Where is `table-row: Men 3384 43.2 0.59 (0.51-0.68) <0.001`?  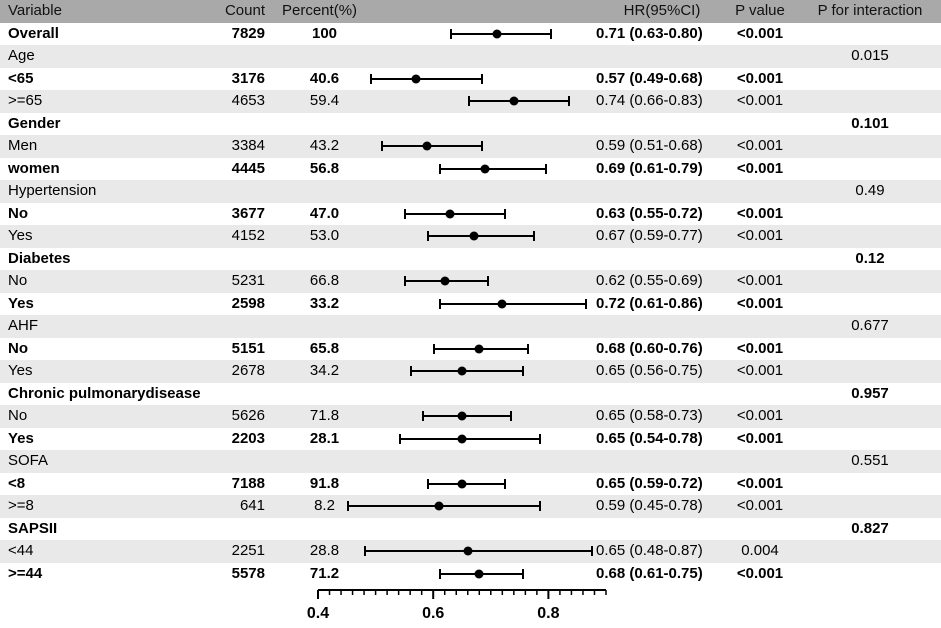 table-row: Men 3384 43.2 0.59 (0.51-0.68) <0.001 is located at coordinates (470, 146).